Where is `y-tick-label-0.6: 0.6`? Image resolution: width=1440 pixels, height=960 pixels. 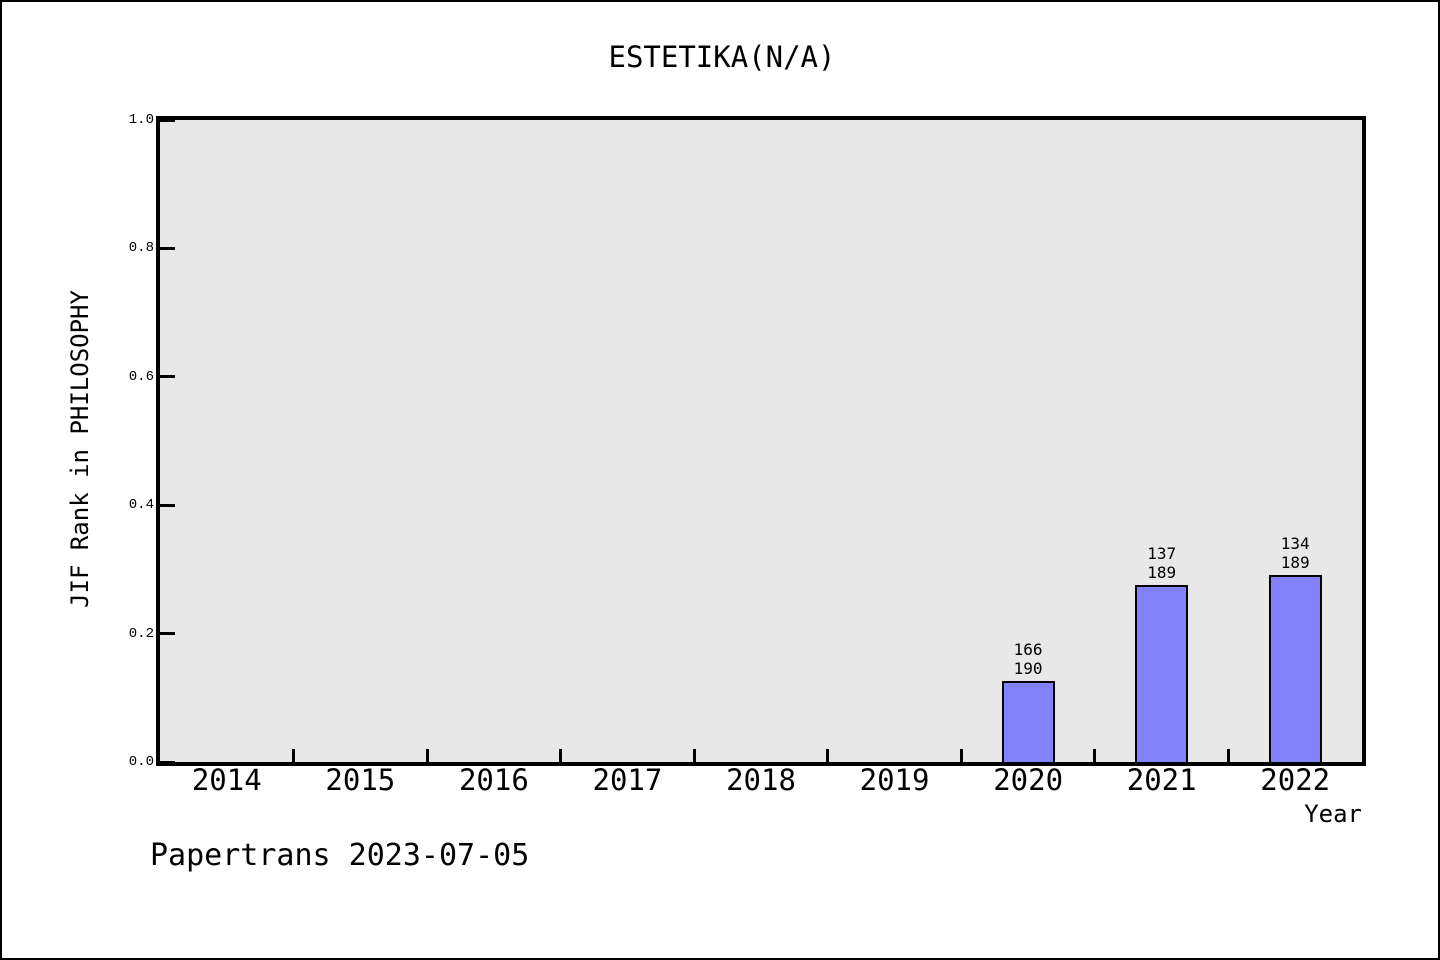 y-tick-label-0.6: 0.6 is located at coordinates (141, 376).